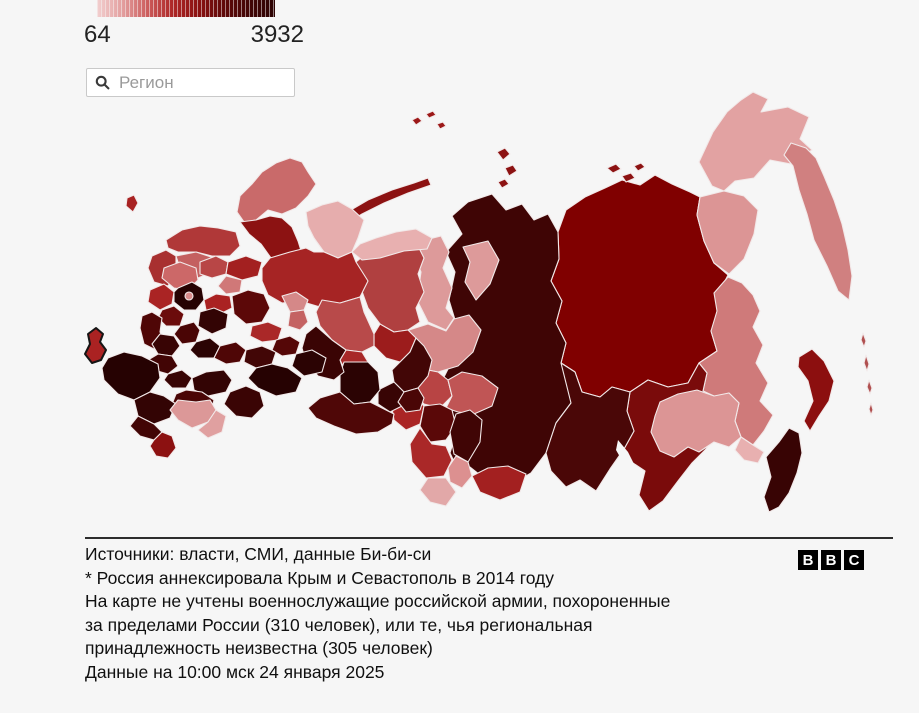 The width and height of the screenshot is (919, 713). What do you see at coordinates (867, 374) in the screenshot?
I see `region-kuril-islands` at bounding box center [867, 374].